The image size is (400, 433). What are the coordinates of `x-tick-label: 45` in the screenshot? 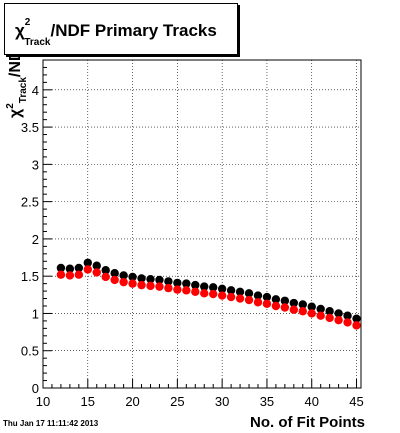 It's located at (356, 401).